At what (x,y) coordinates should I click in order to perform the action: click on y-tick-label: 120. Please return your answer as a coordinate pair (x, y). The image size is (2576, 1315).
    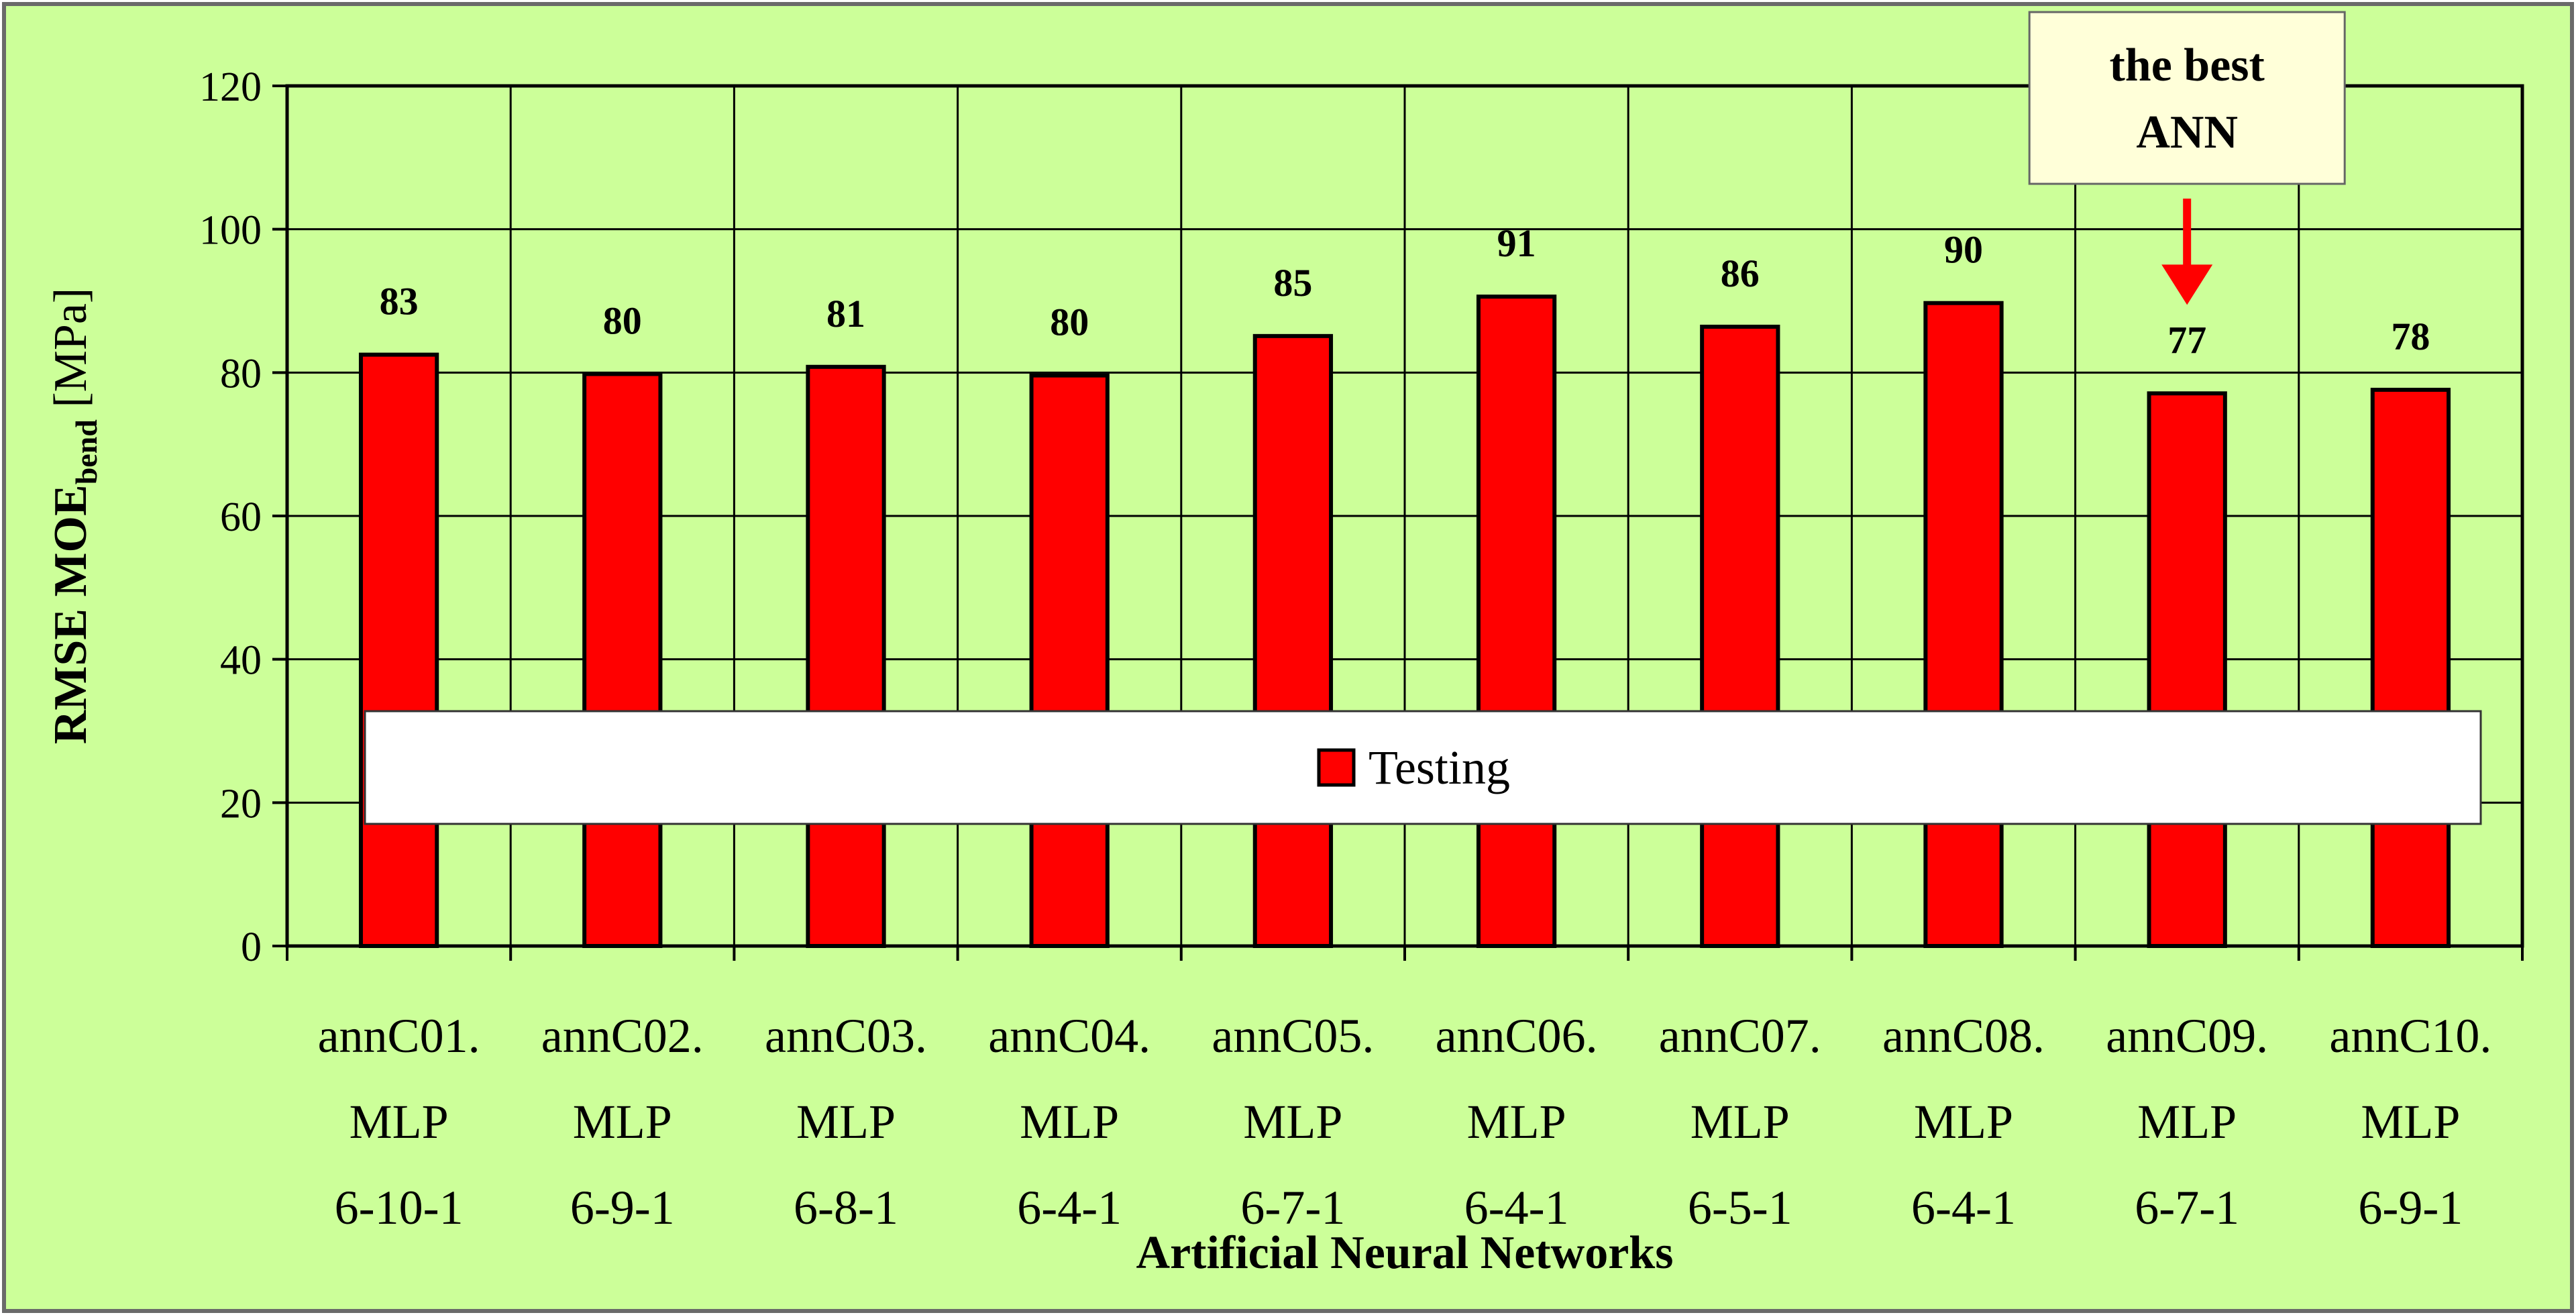
    Looking at the image, I should click on (230, 87).